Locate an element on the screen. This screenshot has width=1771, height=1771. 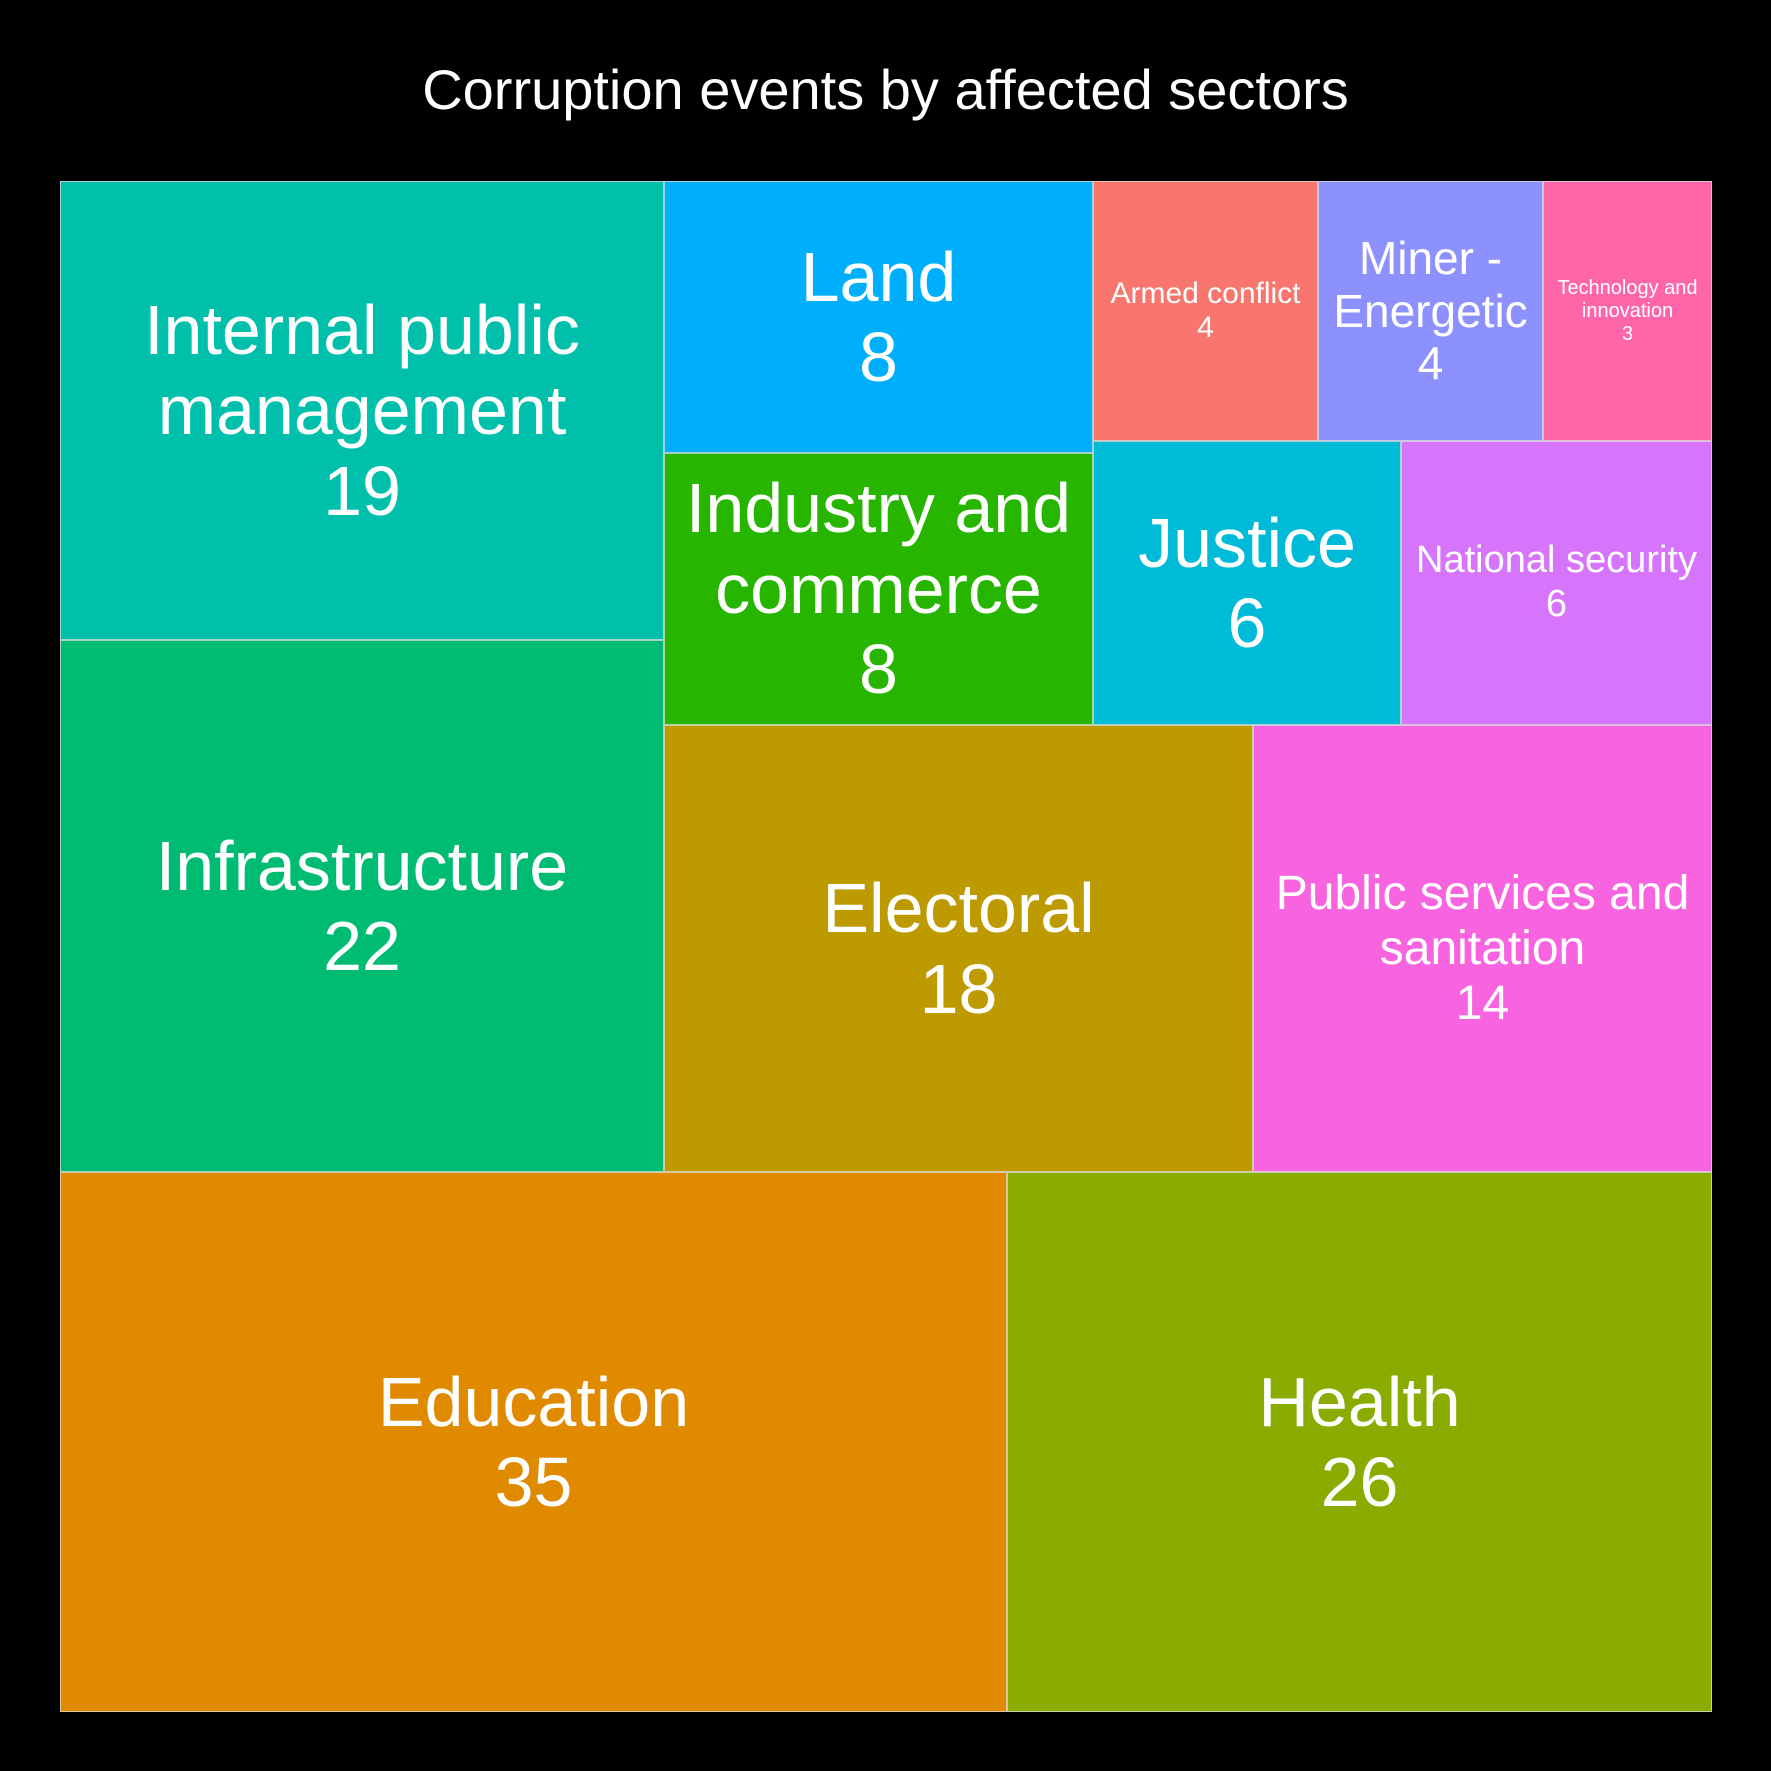
treemap-tile-industry-and-commerce: Industry and commerce 8 is located at coordinates (878, 589).